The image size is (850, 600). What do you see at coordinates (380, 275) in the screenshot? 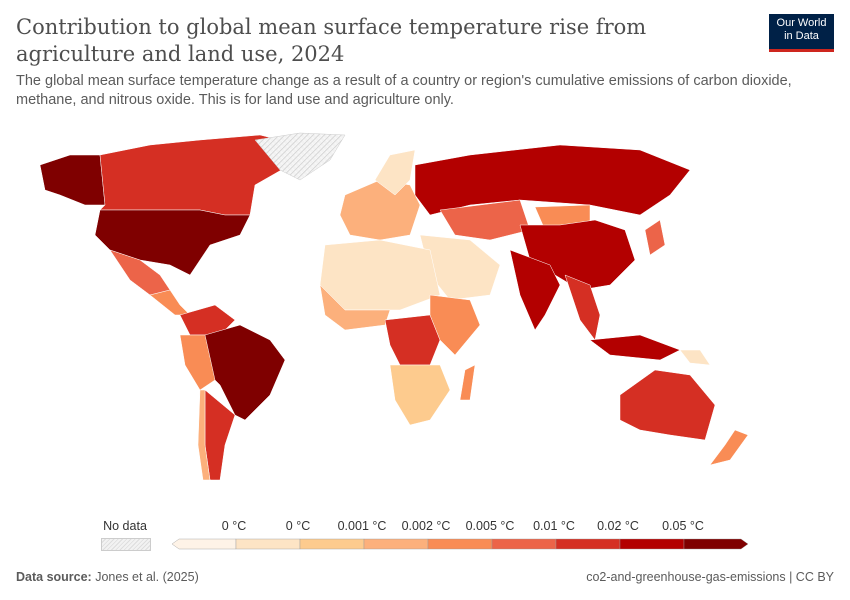
I see `region-north-africa` at bounding box center [380, 275].